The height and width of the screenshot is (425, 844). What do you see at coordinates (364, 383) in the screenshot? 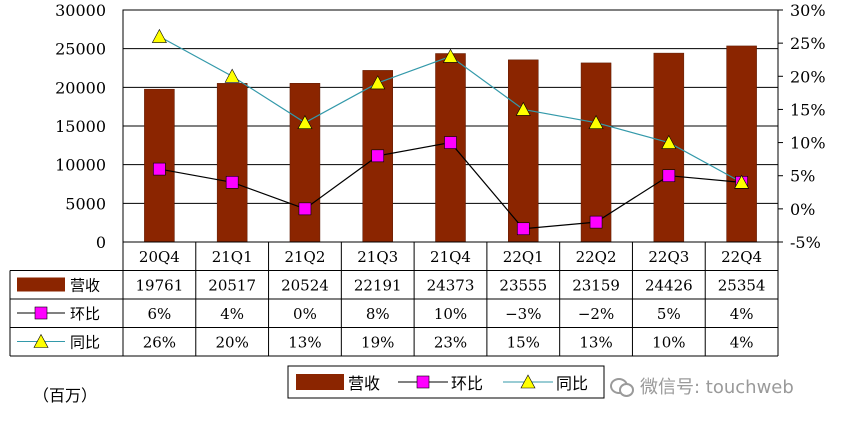
I see `legend-label: 营收` at bounding box center [364, 383].